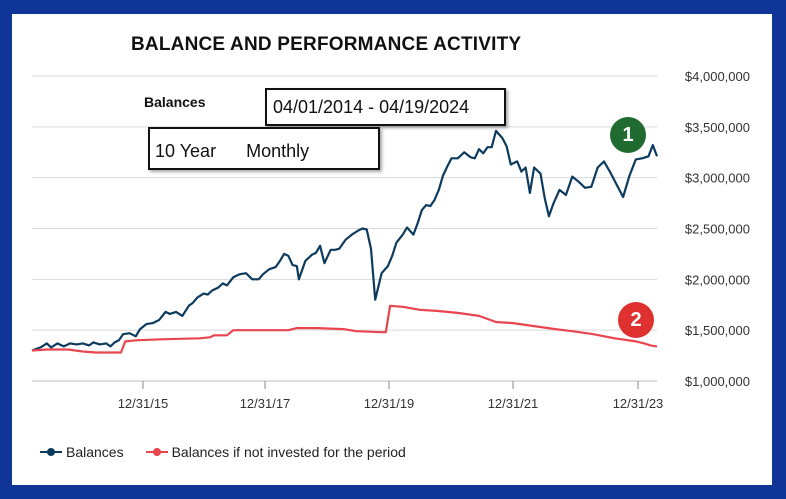 The width and height of the screenshot is (786, 499). Describe the element at coordinates (717, 381) in the screenshot. I see `y-tick-label: $1,000,000` at that location.